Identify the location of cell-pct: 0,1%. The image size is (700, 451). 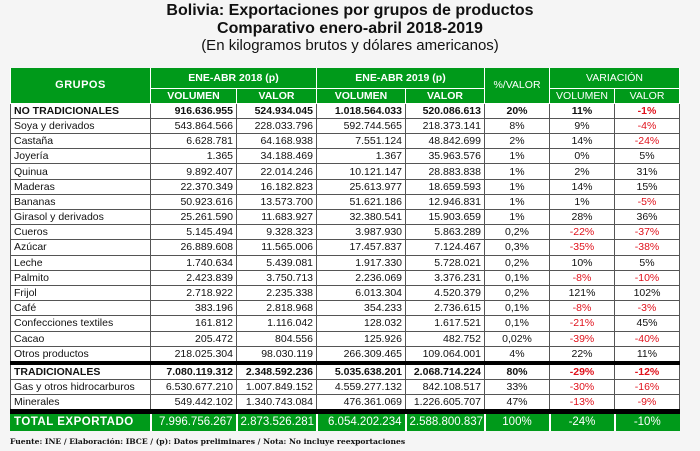
(517, 308).